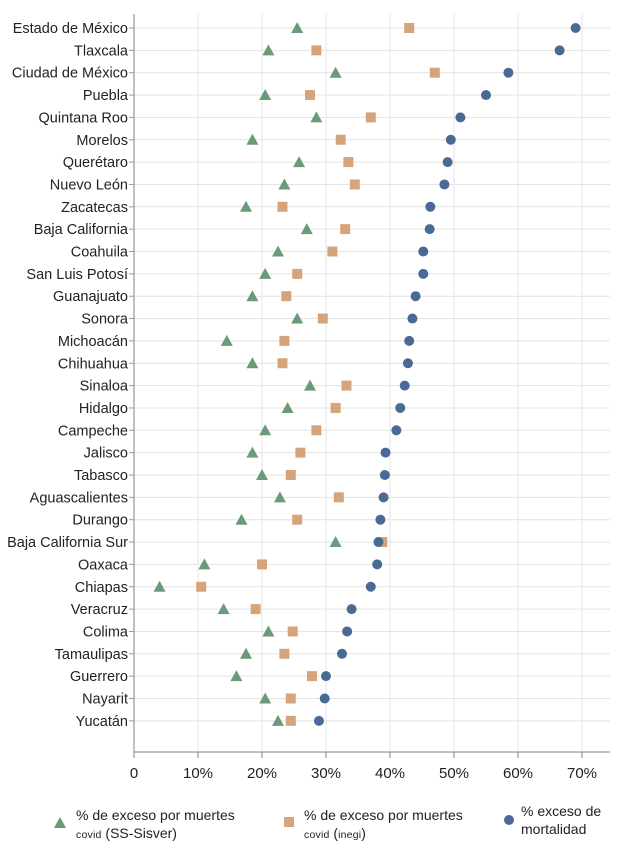  I want to click on triangle-marker-icon, so click(60, 822).